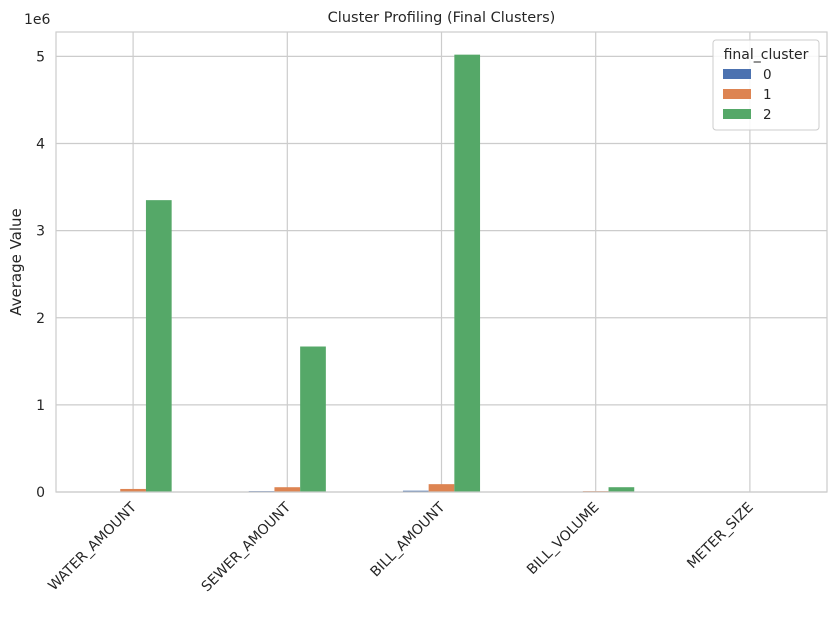 The height and width of the screenshot is (617, 837). I want to click on chart-title: Cluster Profiling (Final Clusters), so click(442, 18).